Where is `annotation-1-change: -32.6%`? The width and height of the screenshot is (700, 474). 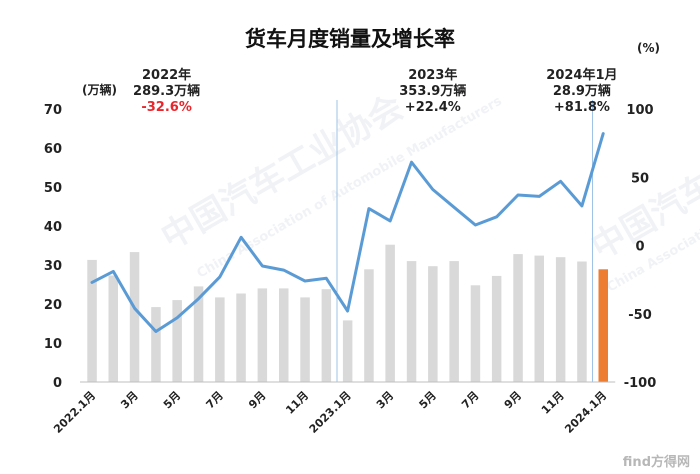 annotation-1-change: -32.6% is located at coordinates (166, 107).